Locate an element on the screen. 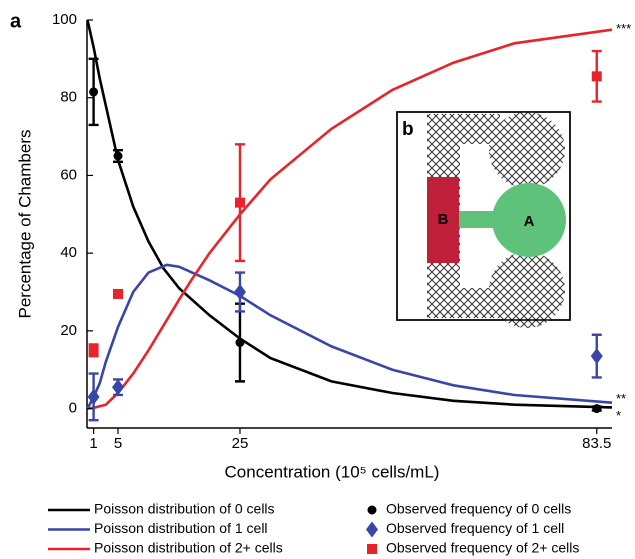 This screenshot has height=559, width=635. inset-label-bg is located at coordinates (412, 128).